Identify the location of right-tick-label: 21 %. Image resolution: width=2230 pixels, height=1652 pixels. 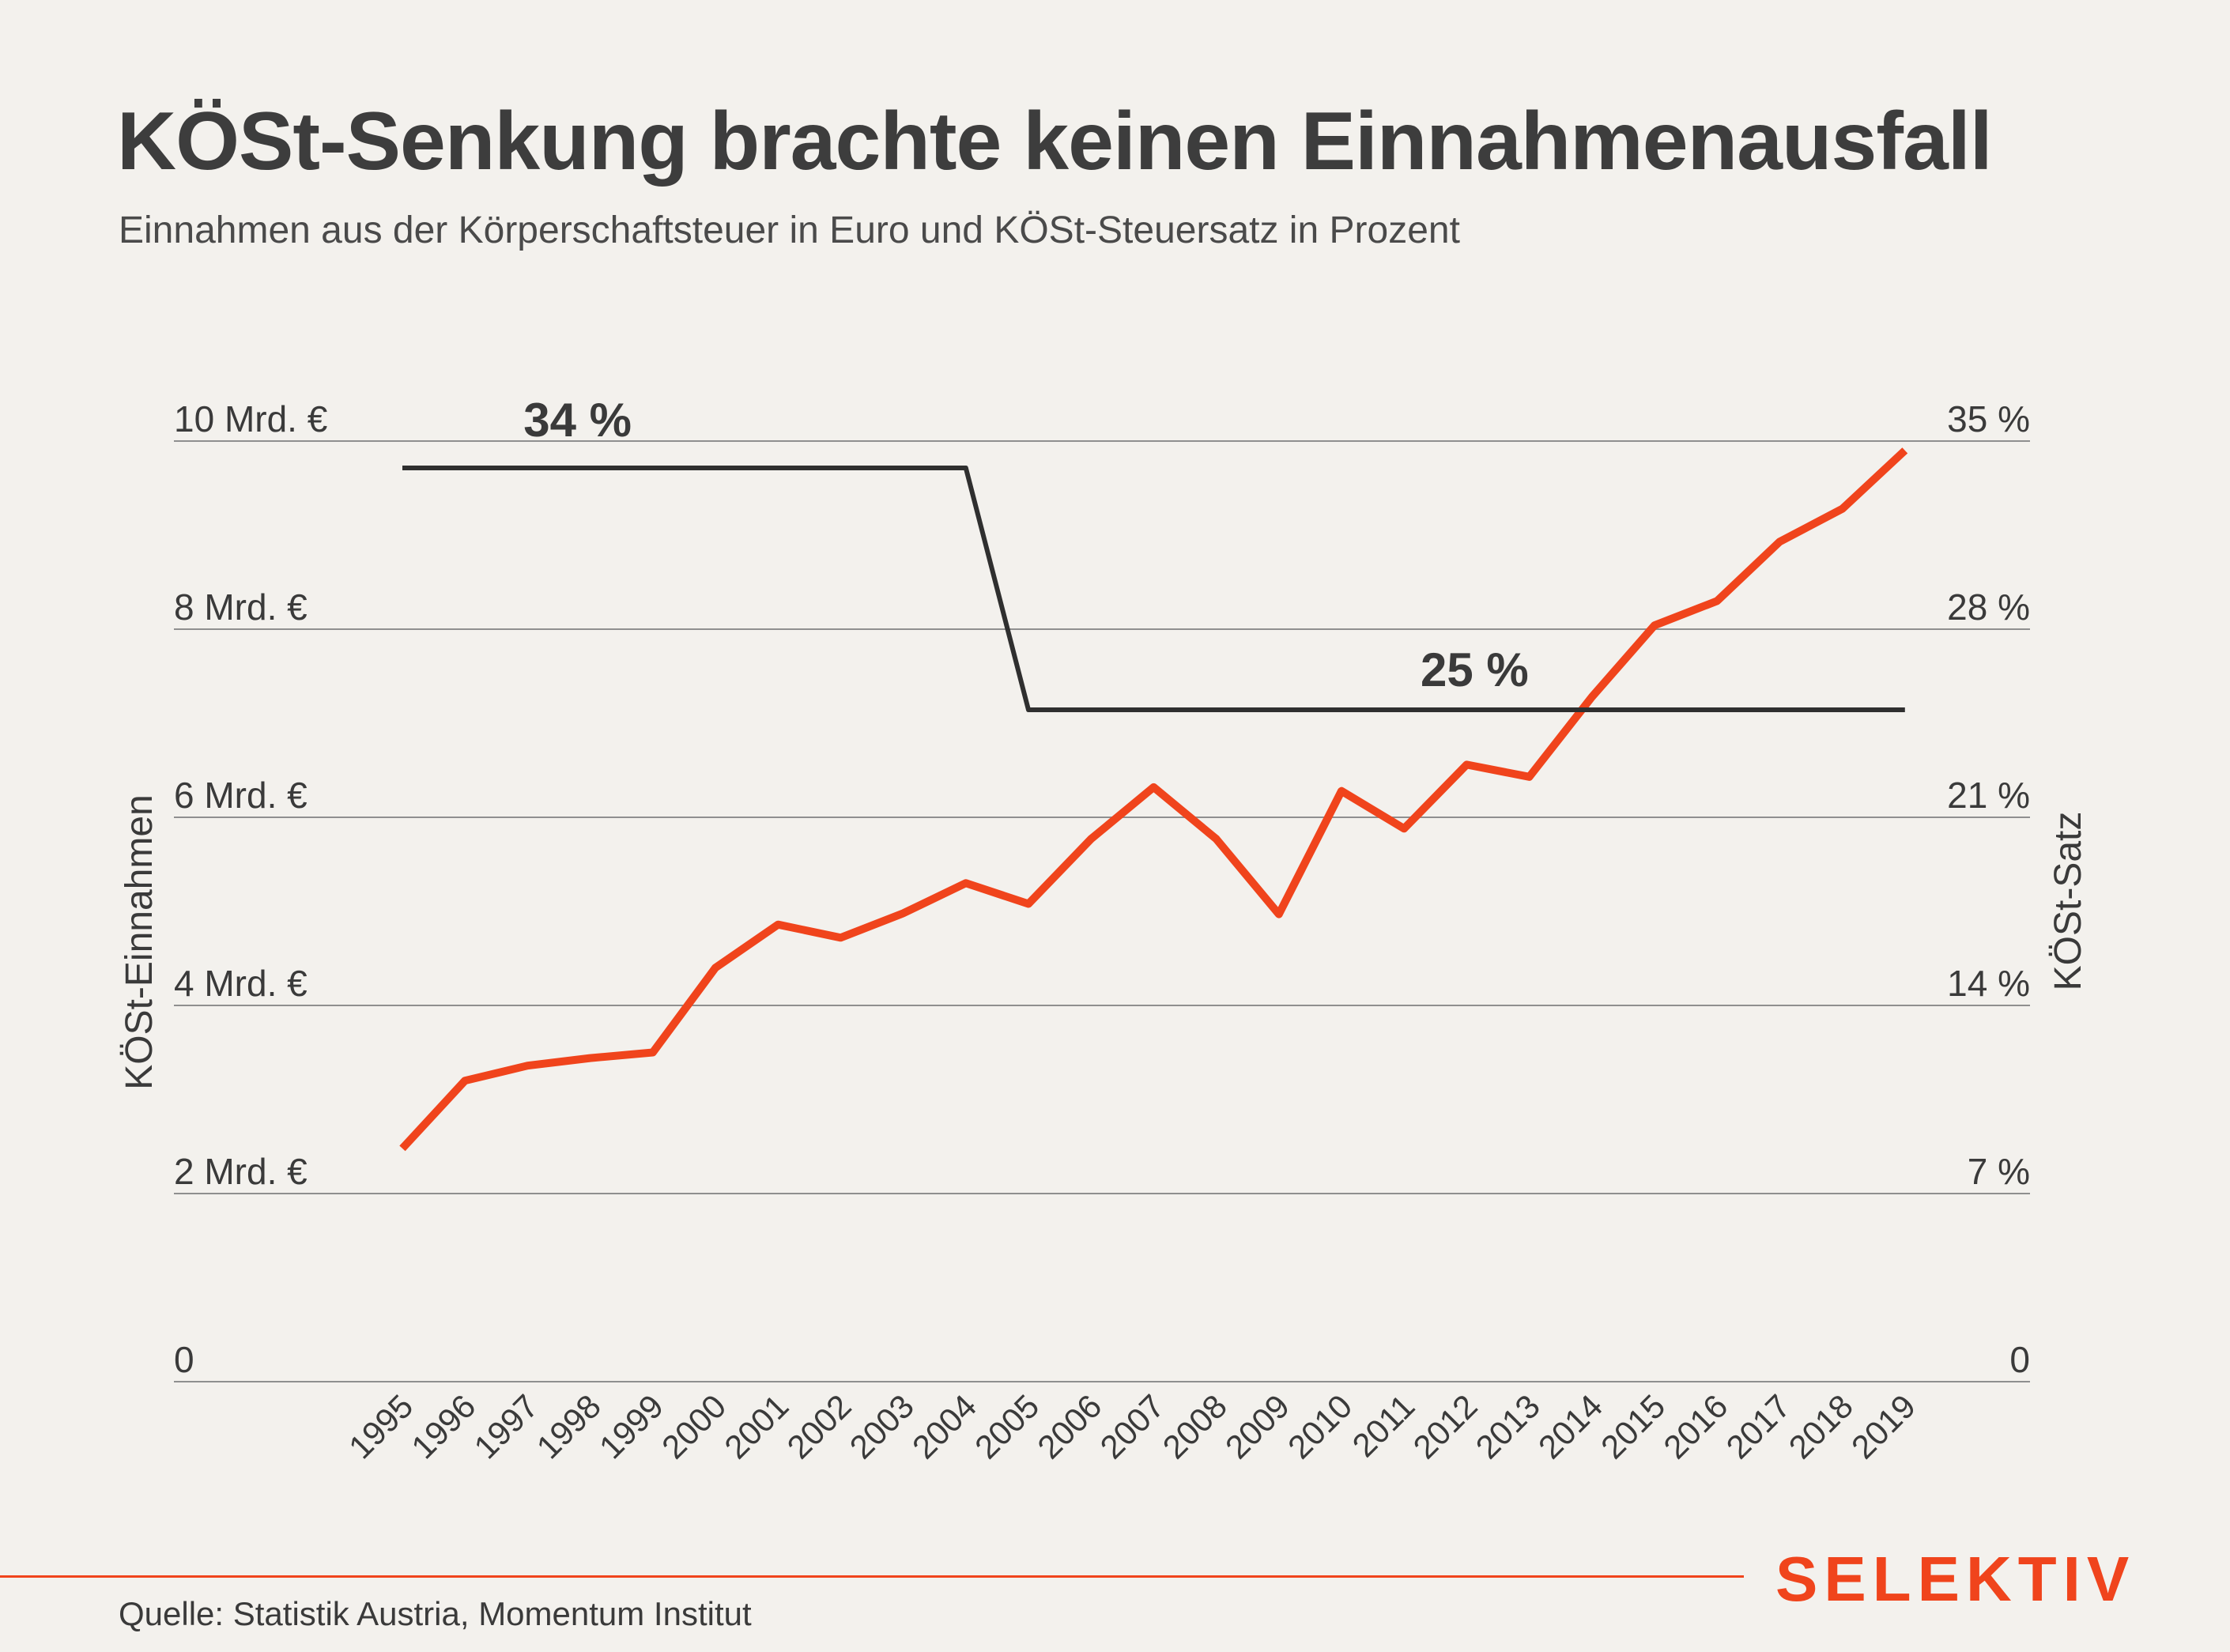
(1988, 795).